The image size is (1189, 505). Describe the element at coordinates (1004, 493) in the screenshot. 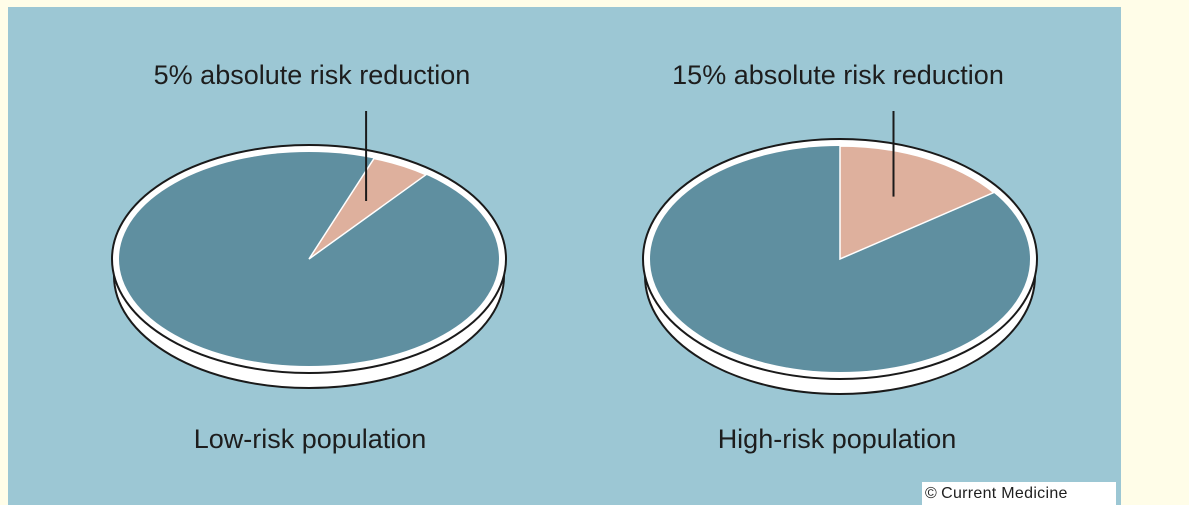

I see `credit-text: Current Medicine` at that location.